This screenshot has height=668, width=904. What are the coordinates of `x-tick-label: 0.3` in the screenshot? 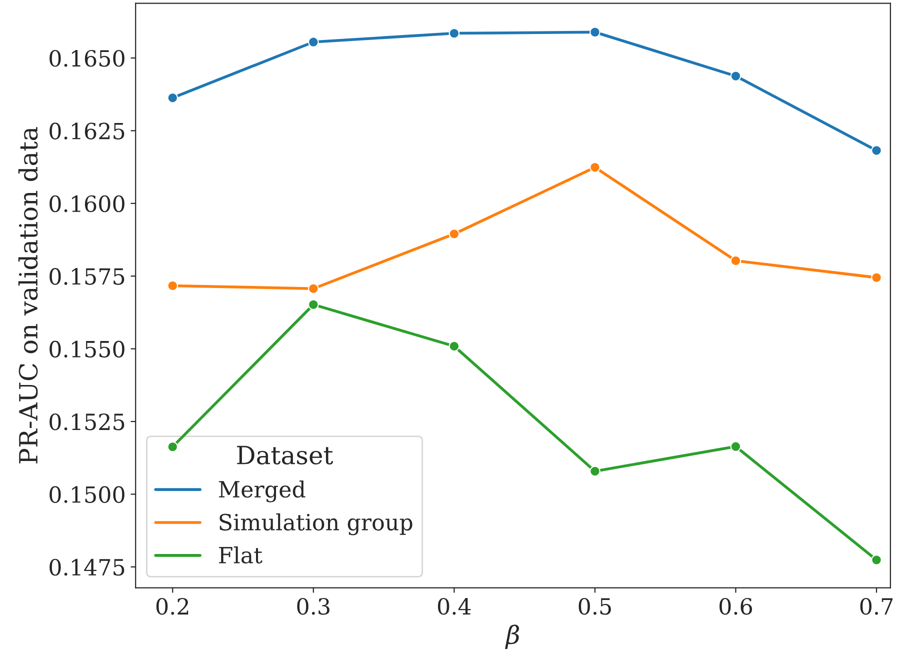 It's located at (313, 606).